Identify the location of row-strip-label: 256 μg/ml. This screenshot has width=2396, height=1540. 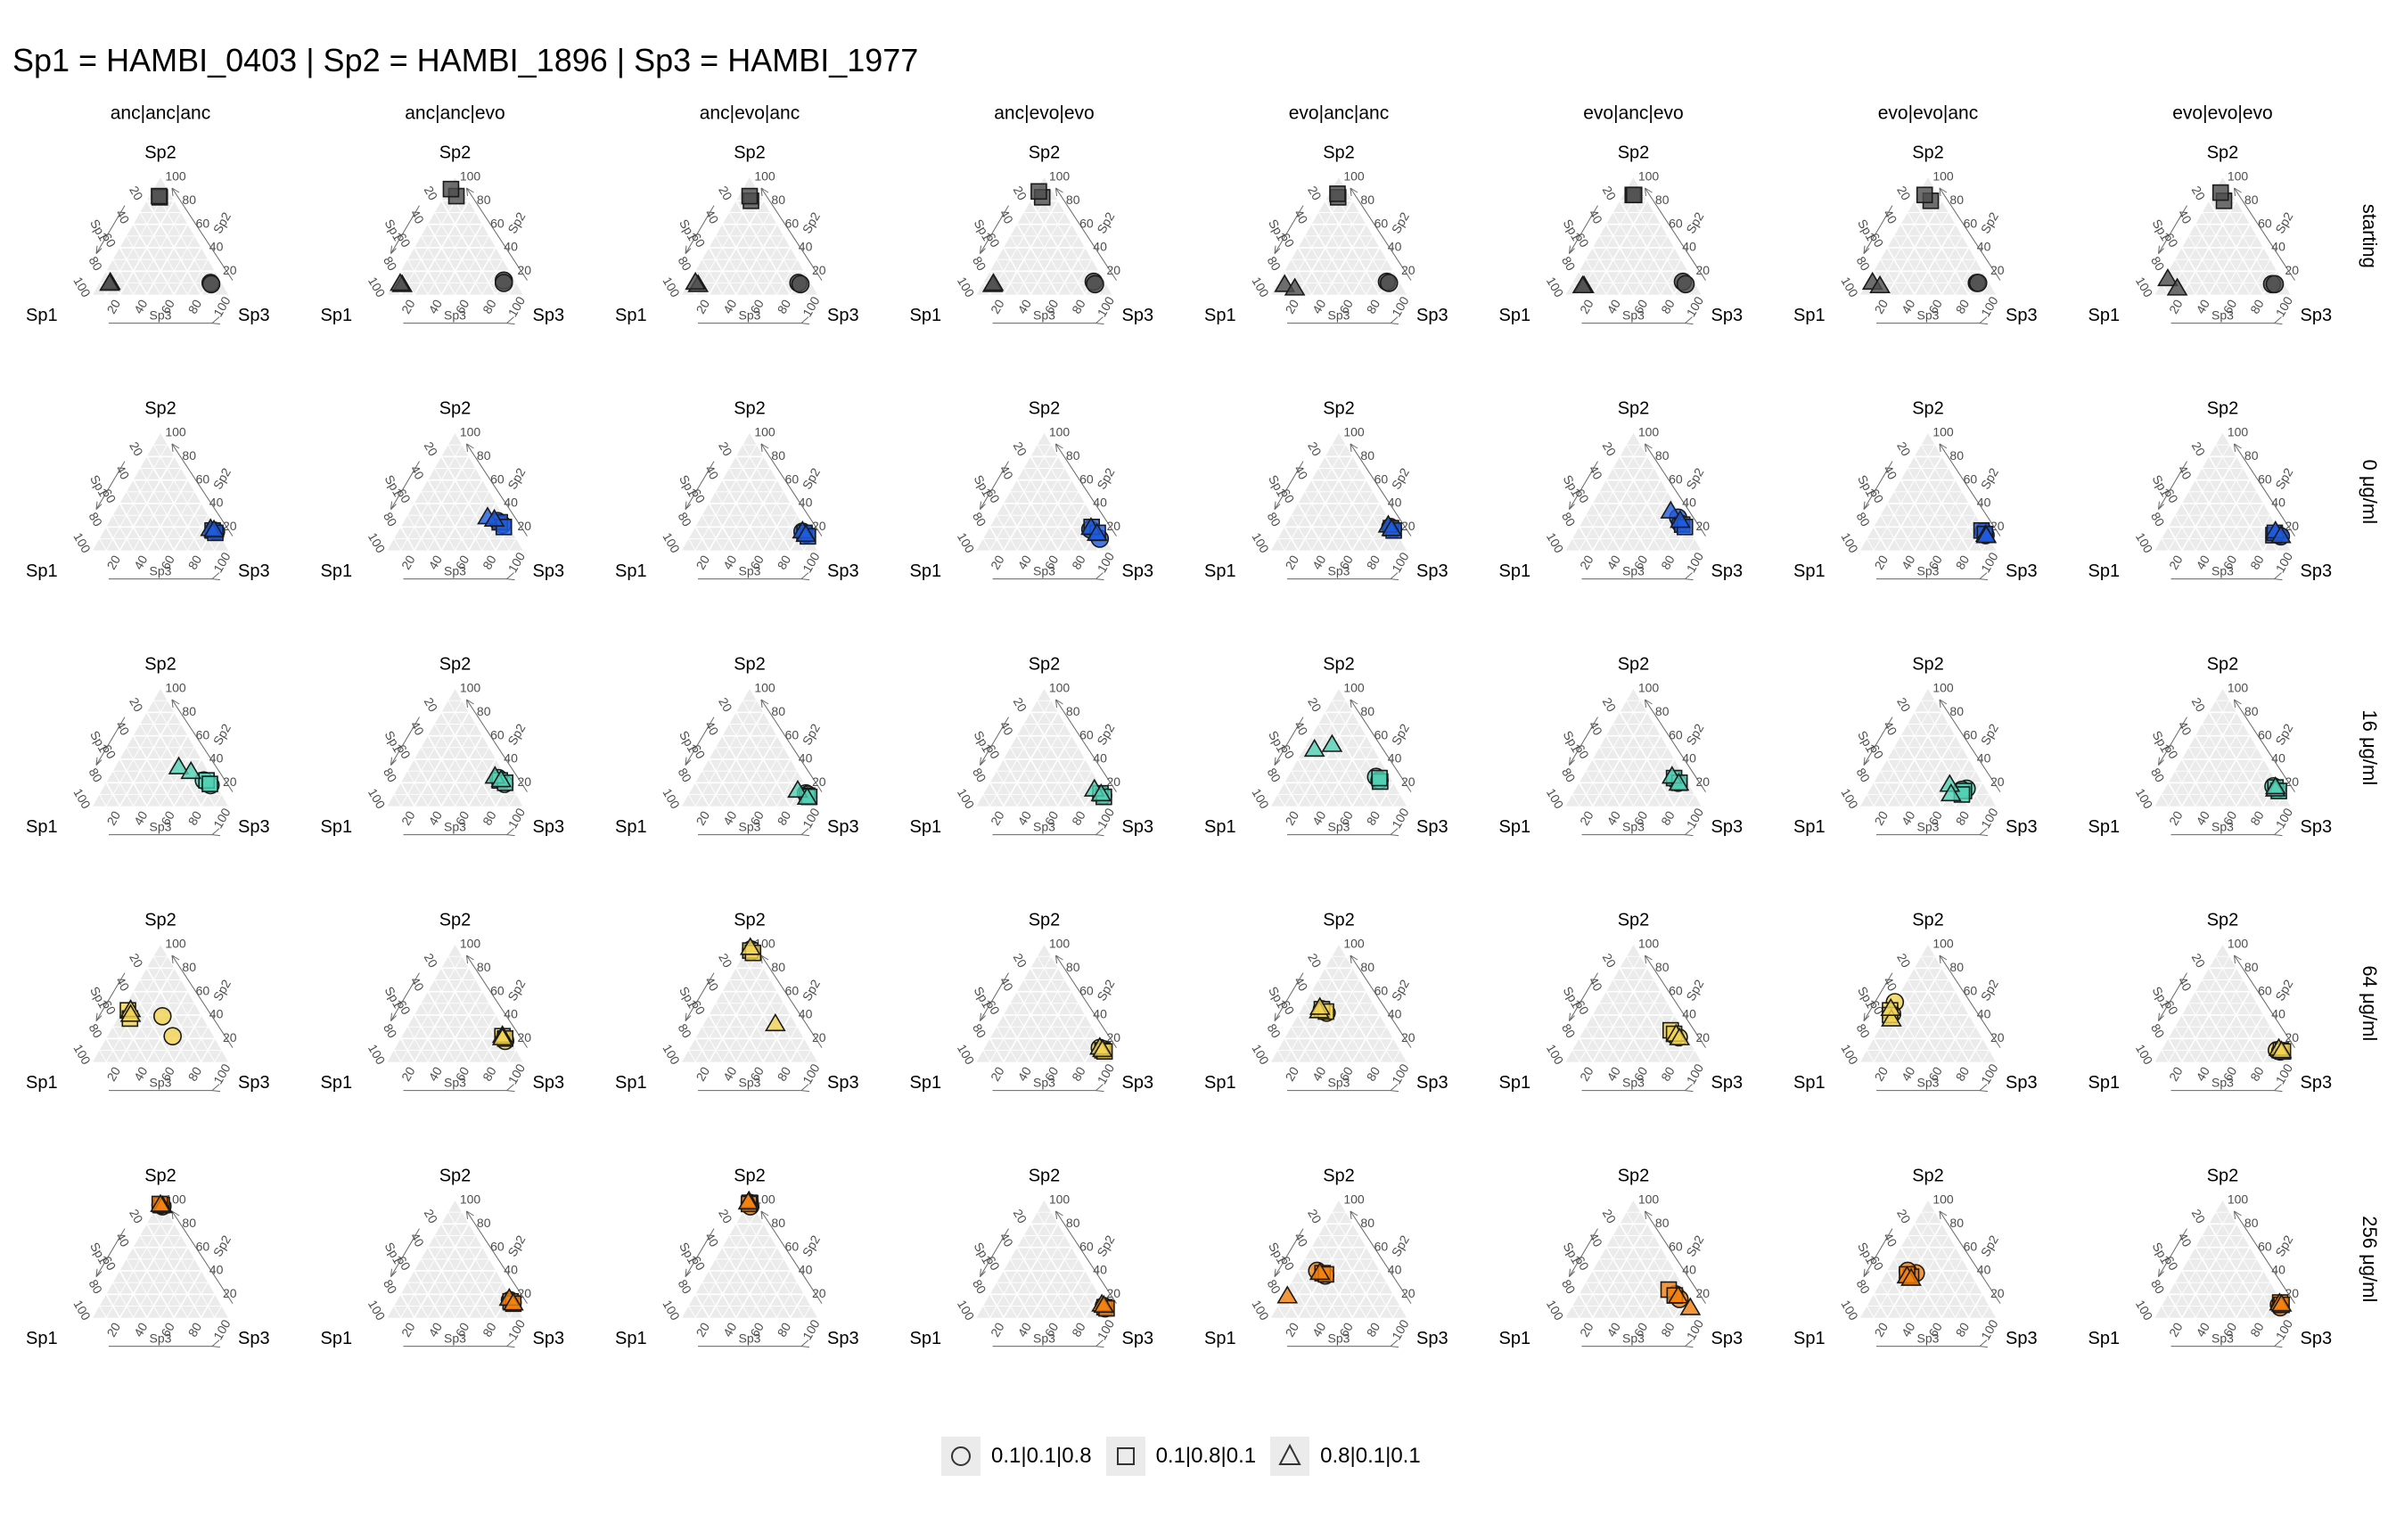
(2370, 1259).